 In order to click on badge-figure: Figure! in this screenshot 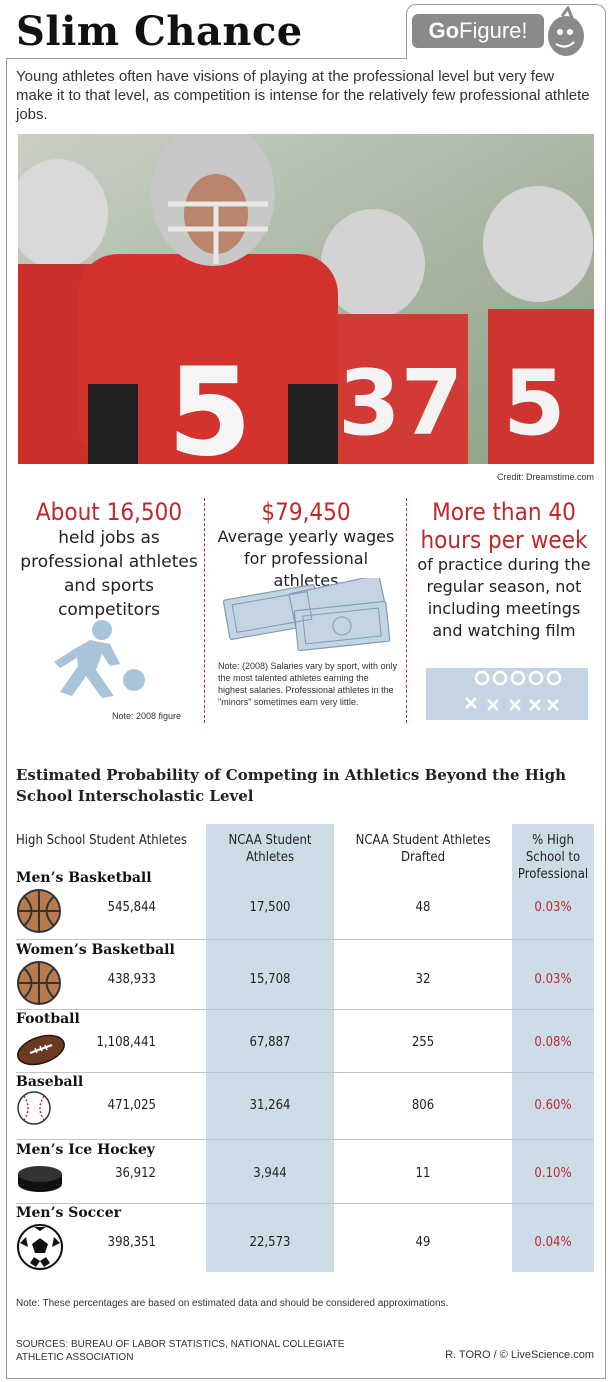, I will do `click(493, 30)`.